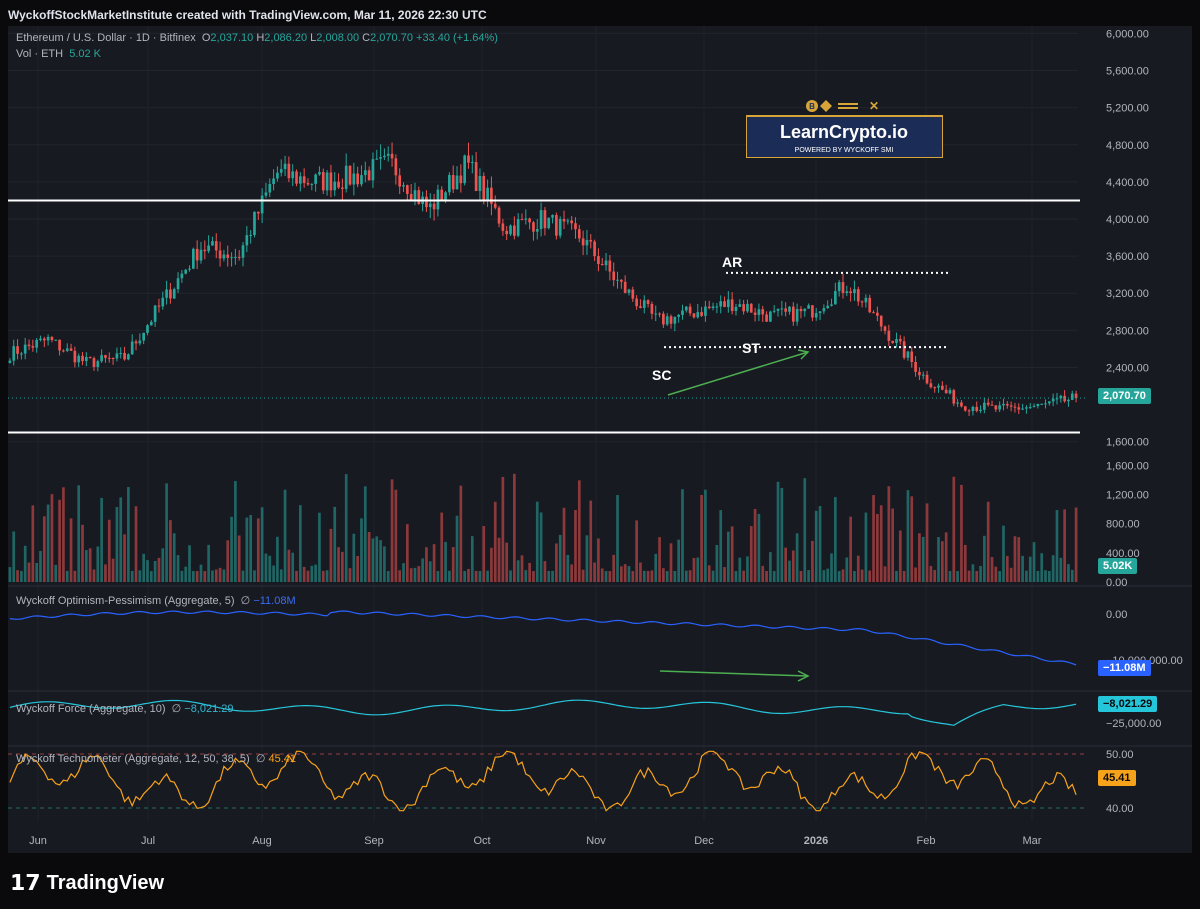 The image size is (1200, 909). Describe the element at coordinates (206, 38) in the screenshot. I see `legend-o-label: O` at that location.